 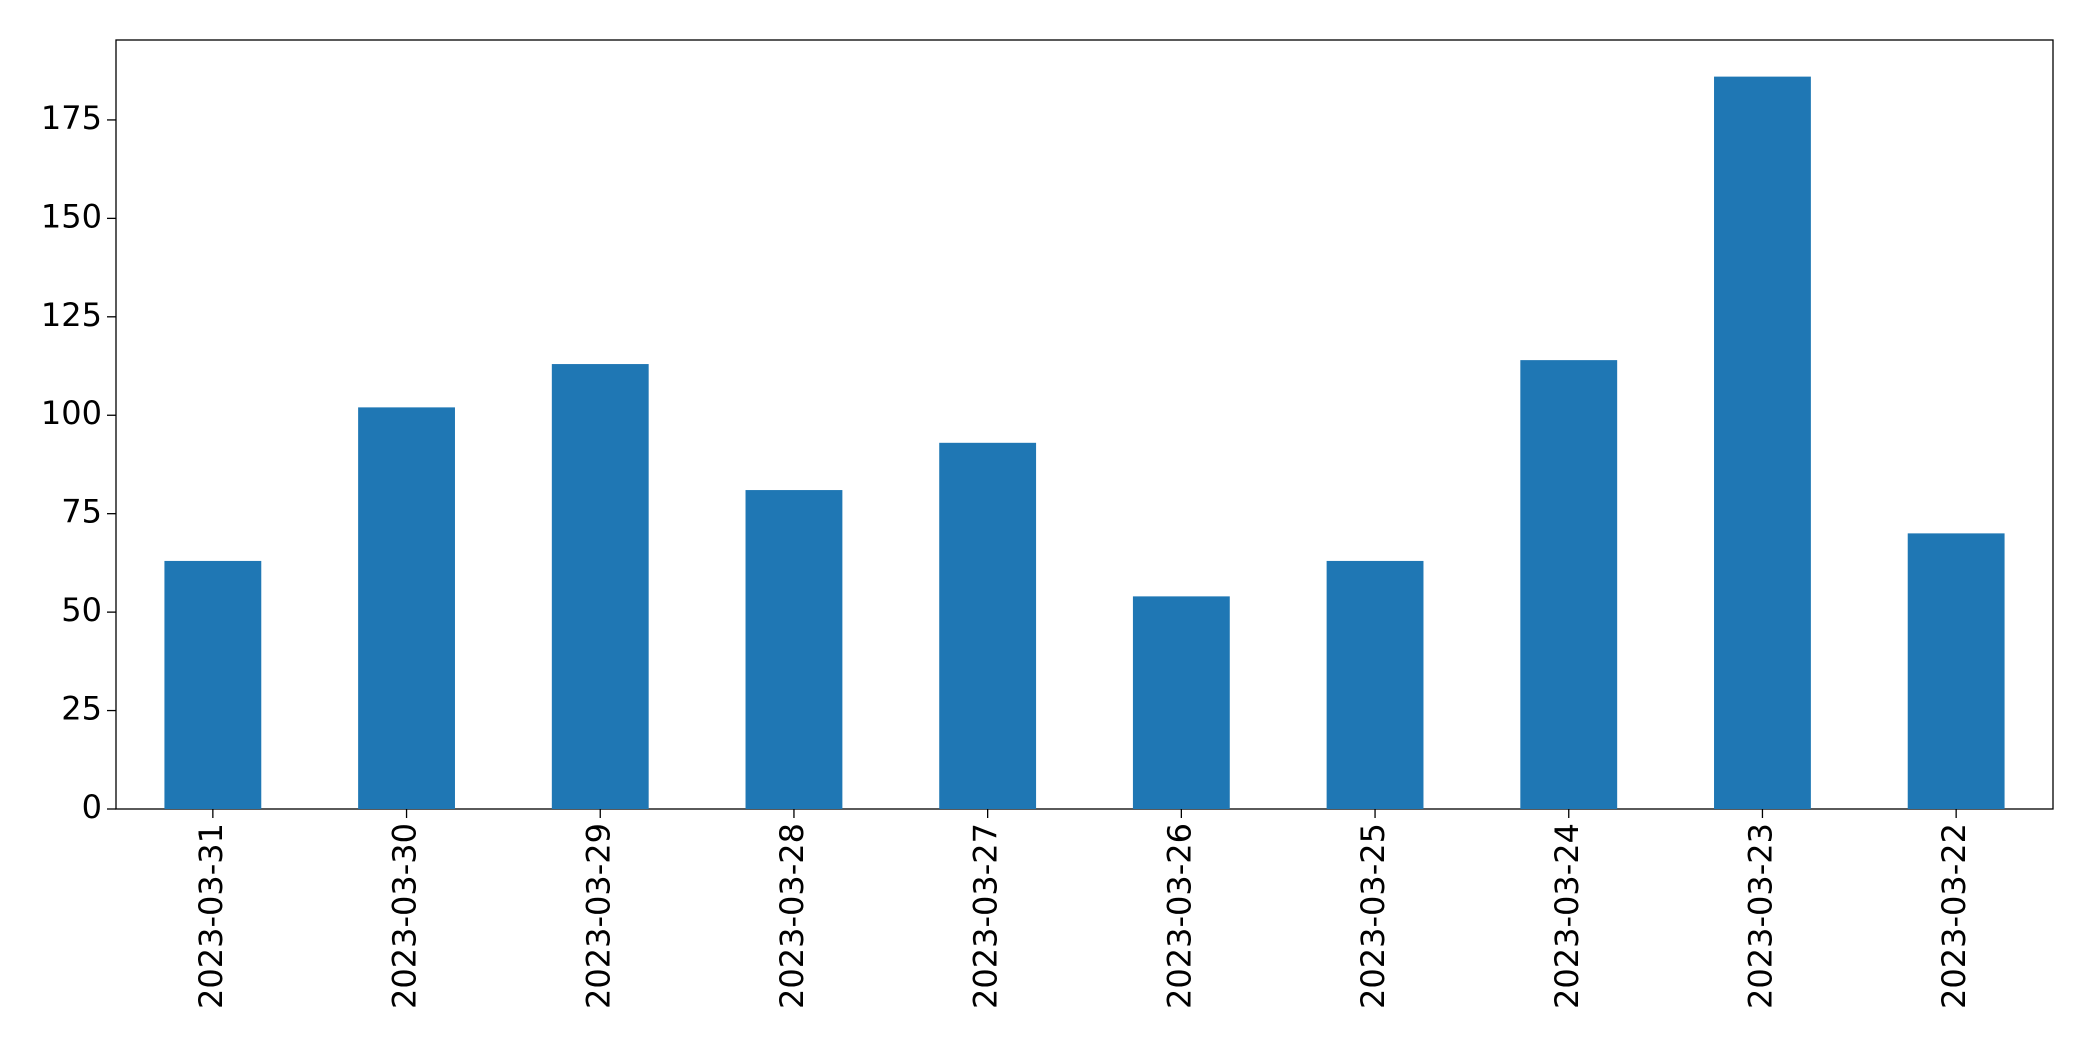 I want to click on y-tick-label: 150, so click(x=71, y=216).